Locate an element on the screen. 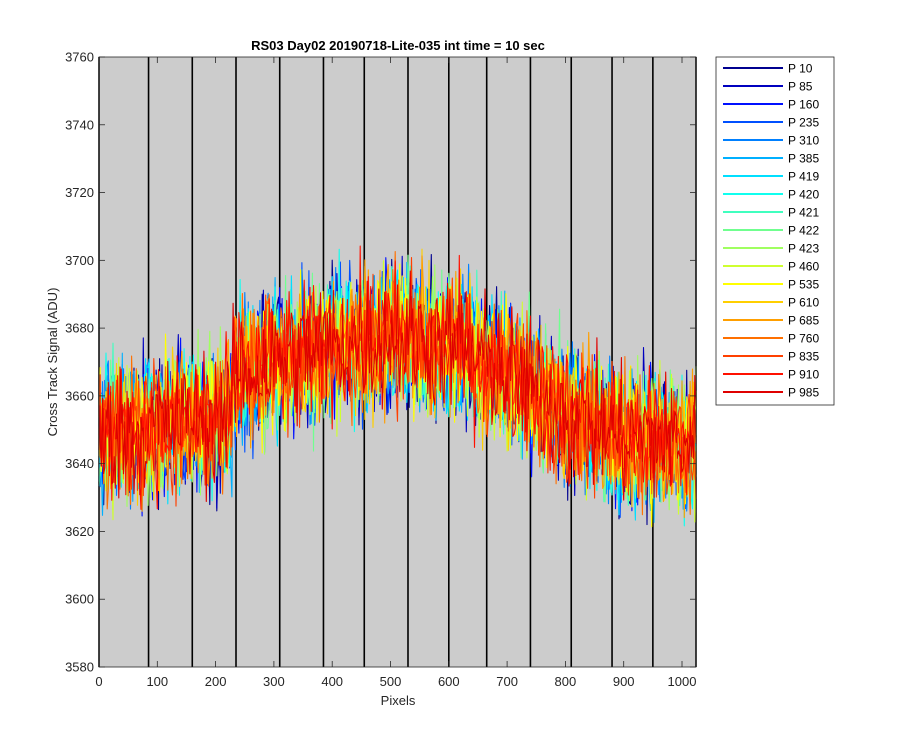 The height and width of the screenshot is (750, 900). y-tick-label-8: 3740 is located at coordinates (79, 124).